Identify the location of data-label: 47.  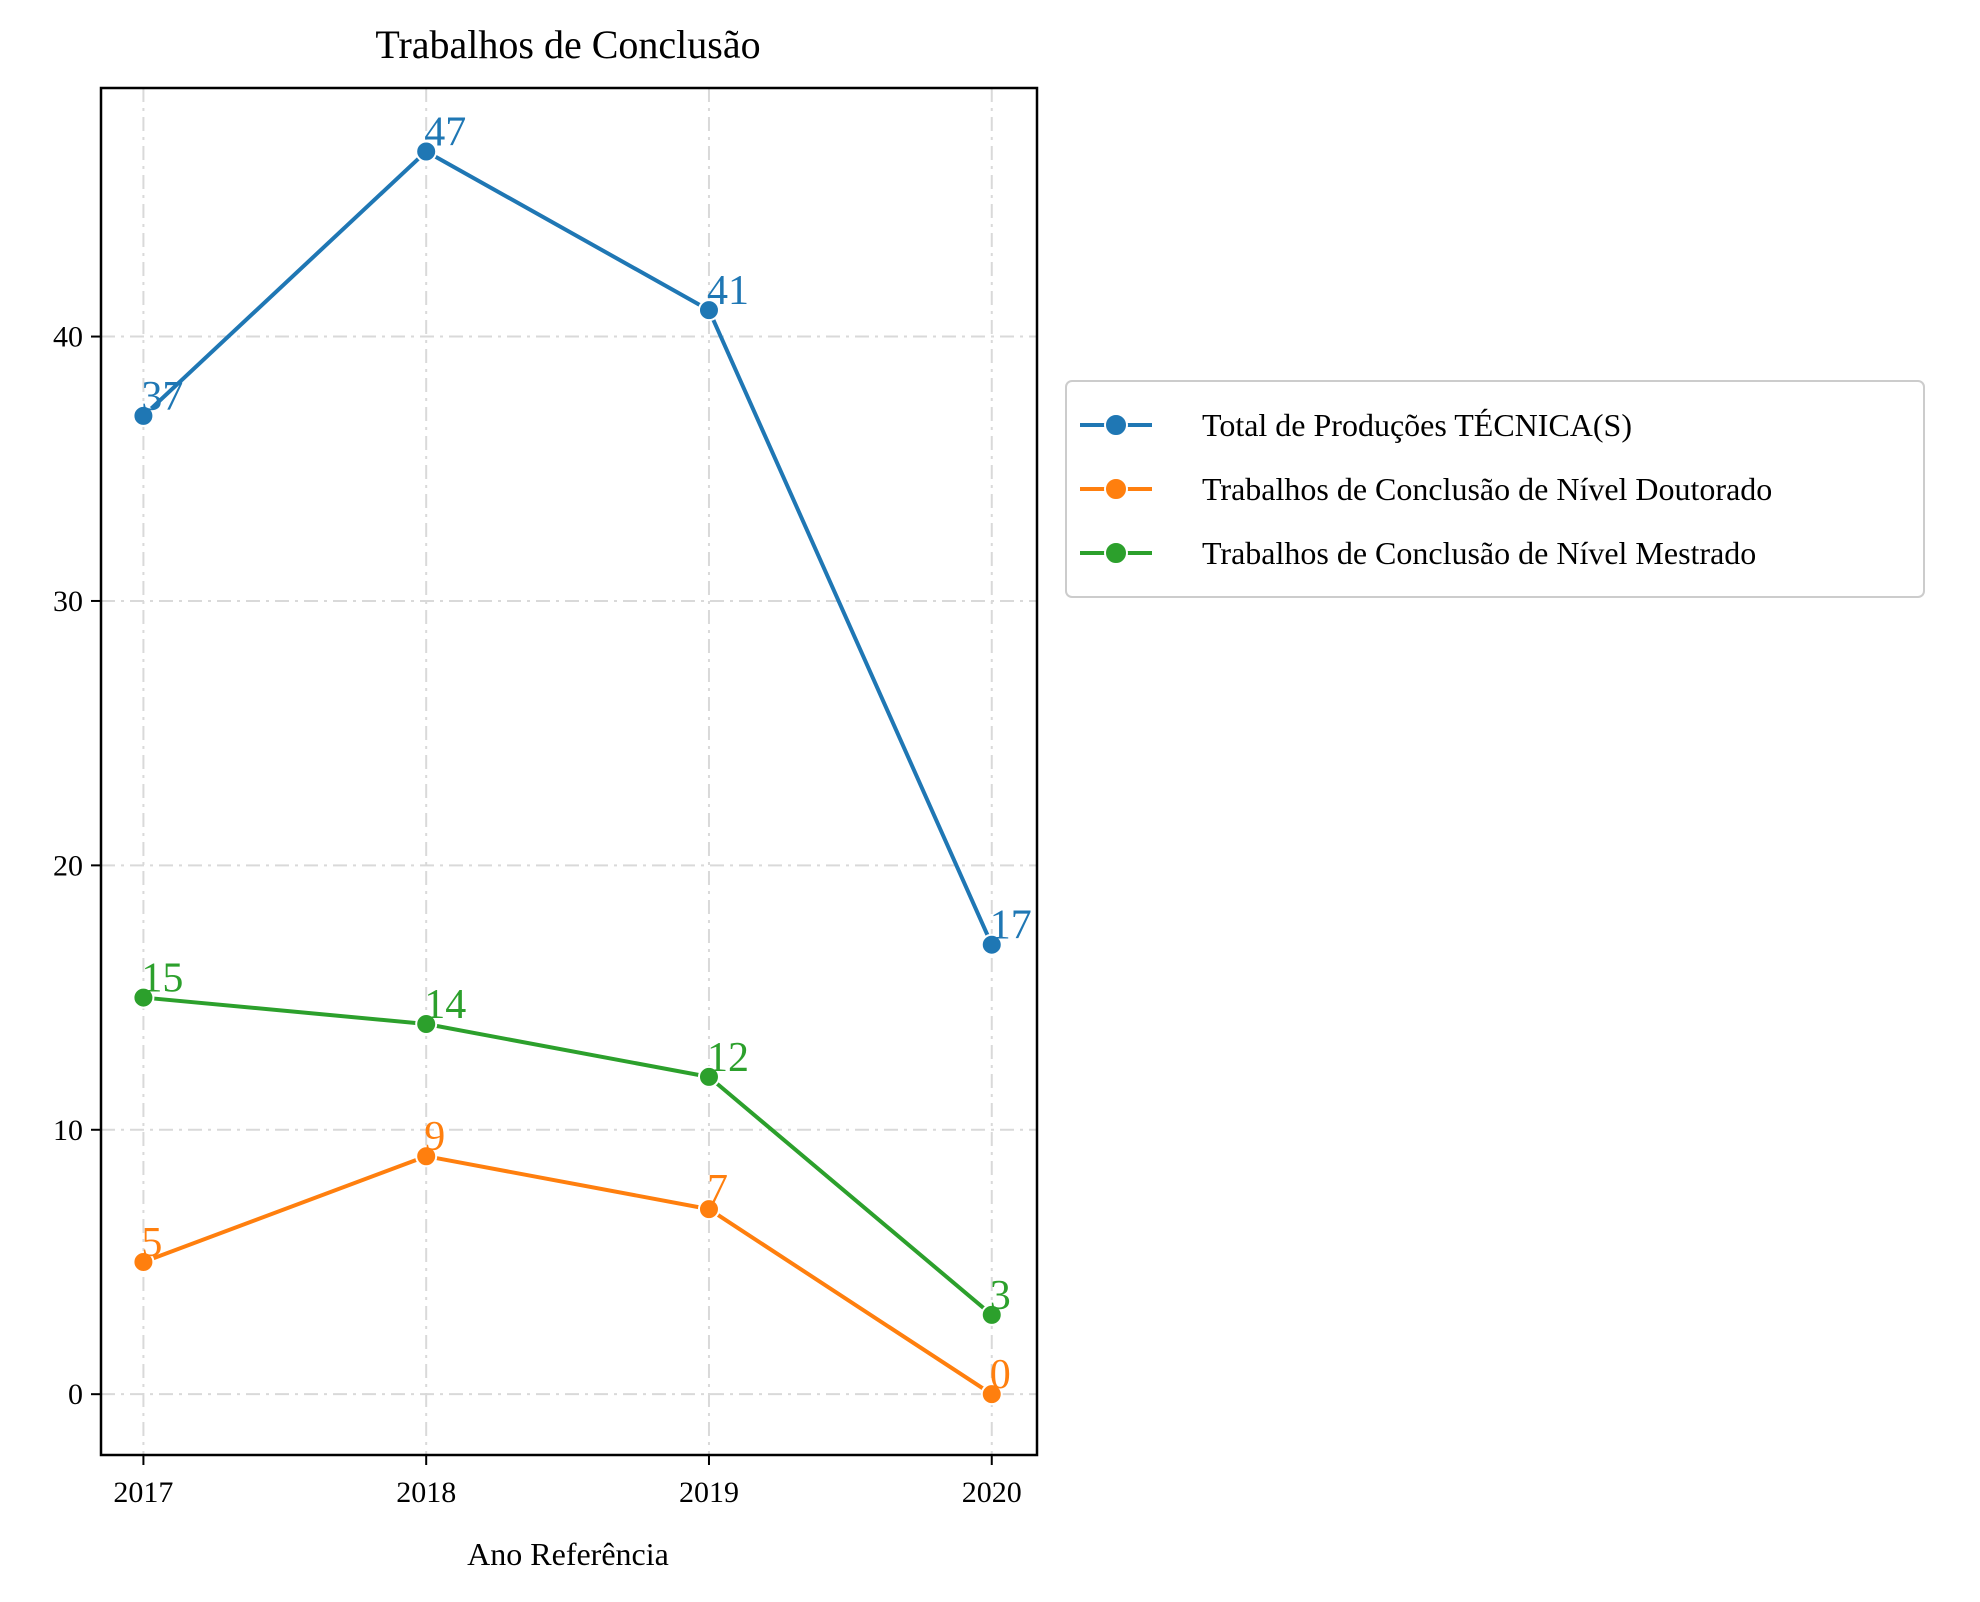
(445, 132).